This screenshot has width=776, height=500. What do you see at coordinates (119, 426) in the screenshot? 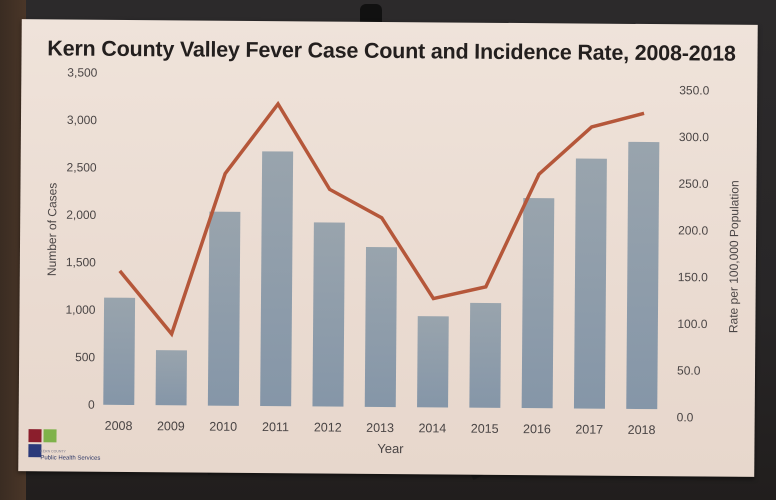
I see `x-tick-label: 2008` at bounding box center [119, 426].